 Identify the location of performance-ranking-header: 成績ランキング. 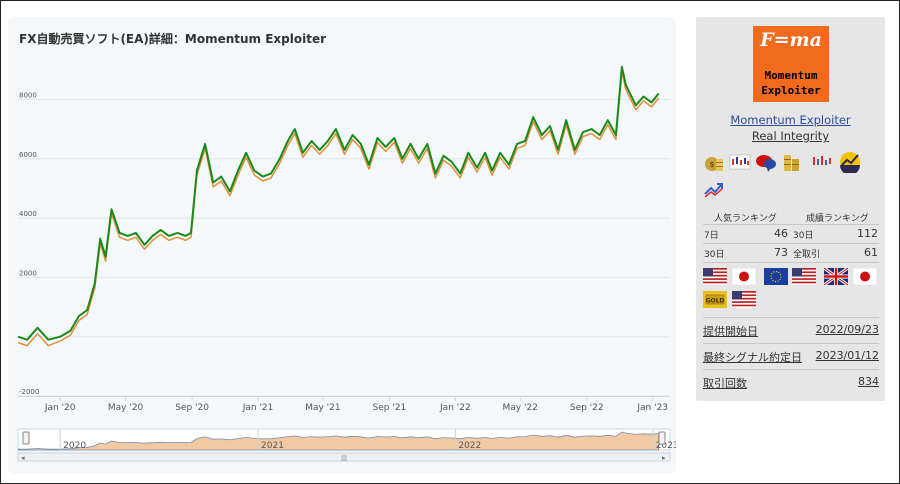
(837, 219).